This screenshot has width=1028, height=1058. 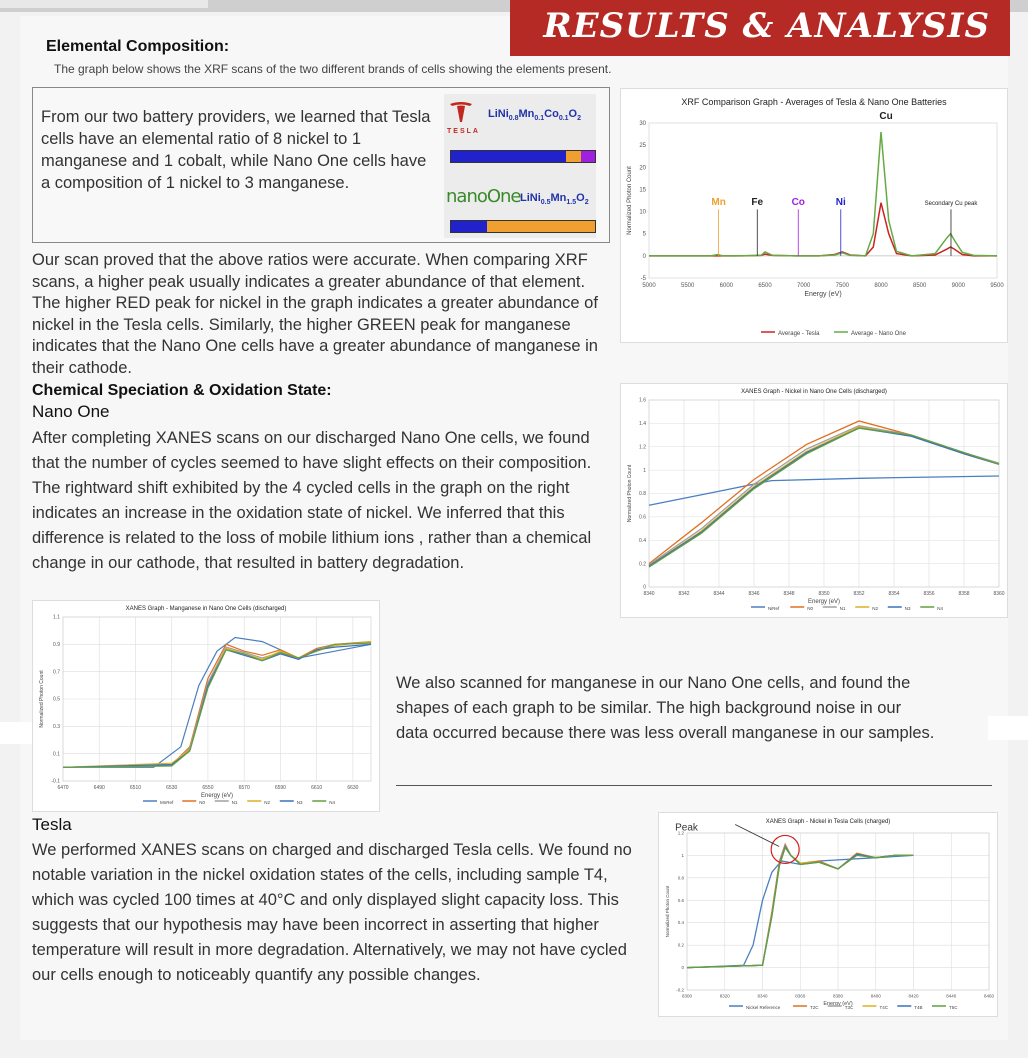 What do you see at coordinates (642, 190) in the screenshot?
I see `y-tick-label: 15` at bounding box center [642, 190].